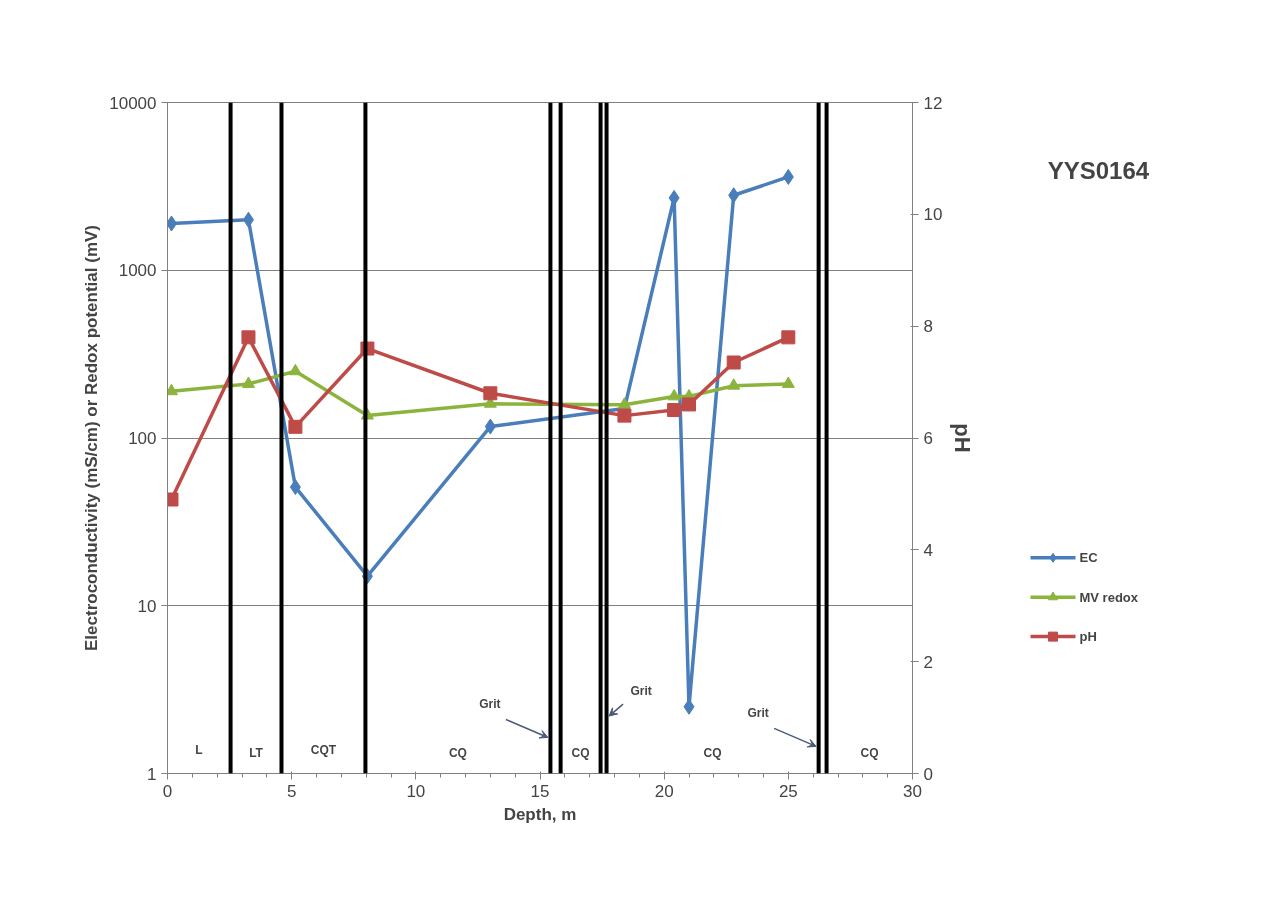 The height and width of the screenshot is (902, 1288). Describe the element at coordinates (167, 791) in the screenshot. I see `x-tick-label: 0` at that location.